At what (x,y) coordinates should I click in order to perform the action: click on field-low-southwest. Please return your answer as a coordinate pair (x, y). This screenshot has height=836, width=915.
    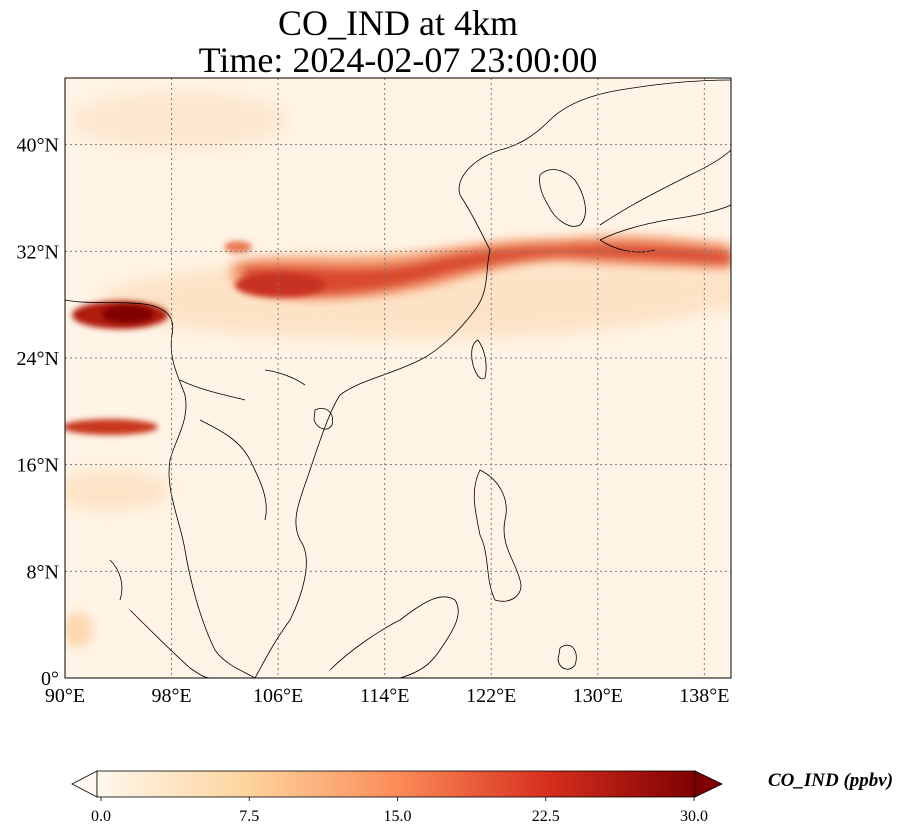
    Looking at the image, I should click on (117, 490).